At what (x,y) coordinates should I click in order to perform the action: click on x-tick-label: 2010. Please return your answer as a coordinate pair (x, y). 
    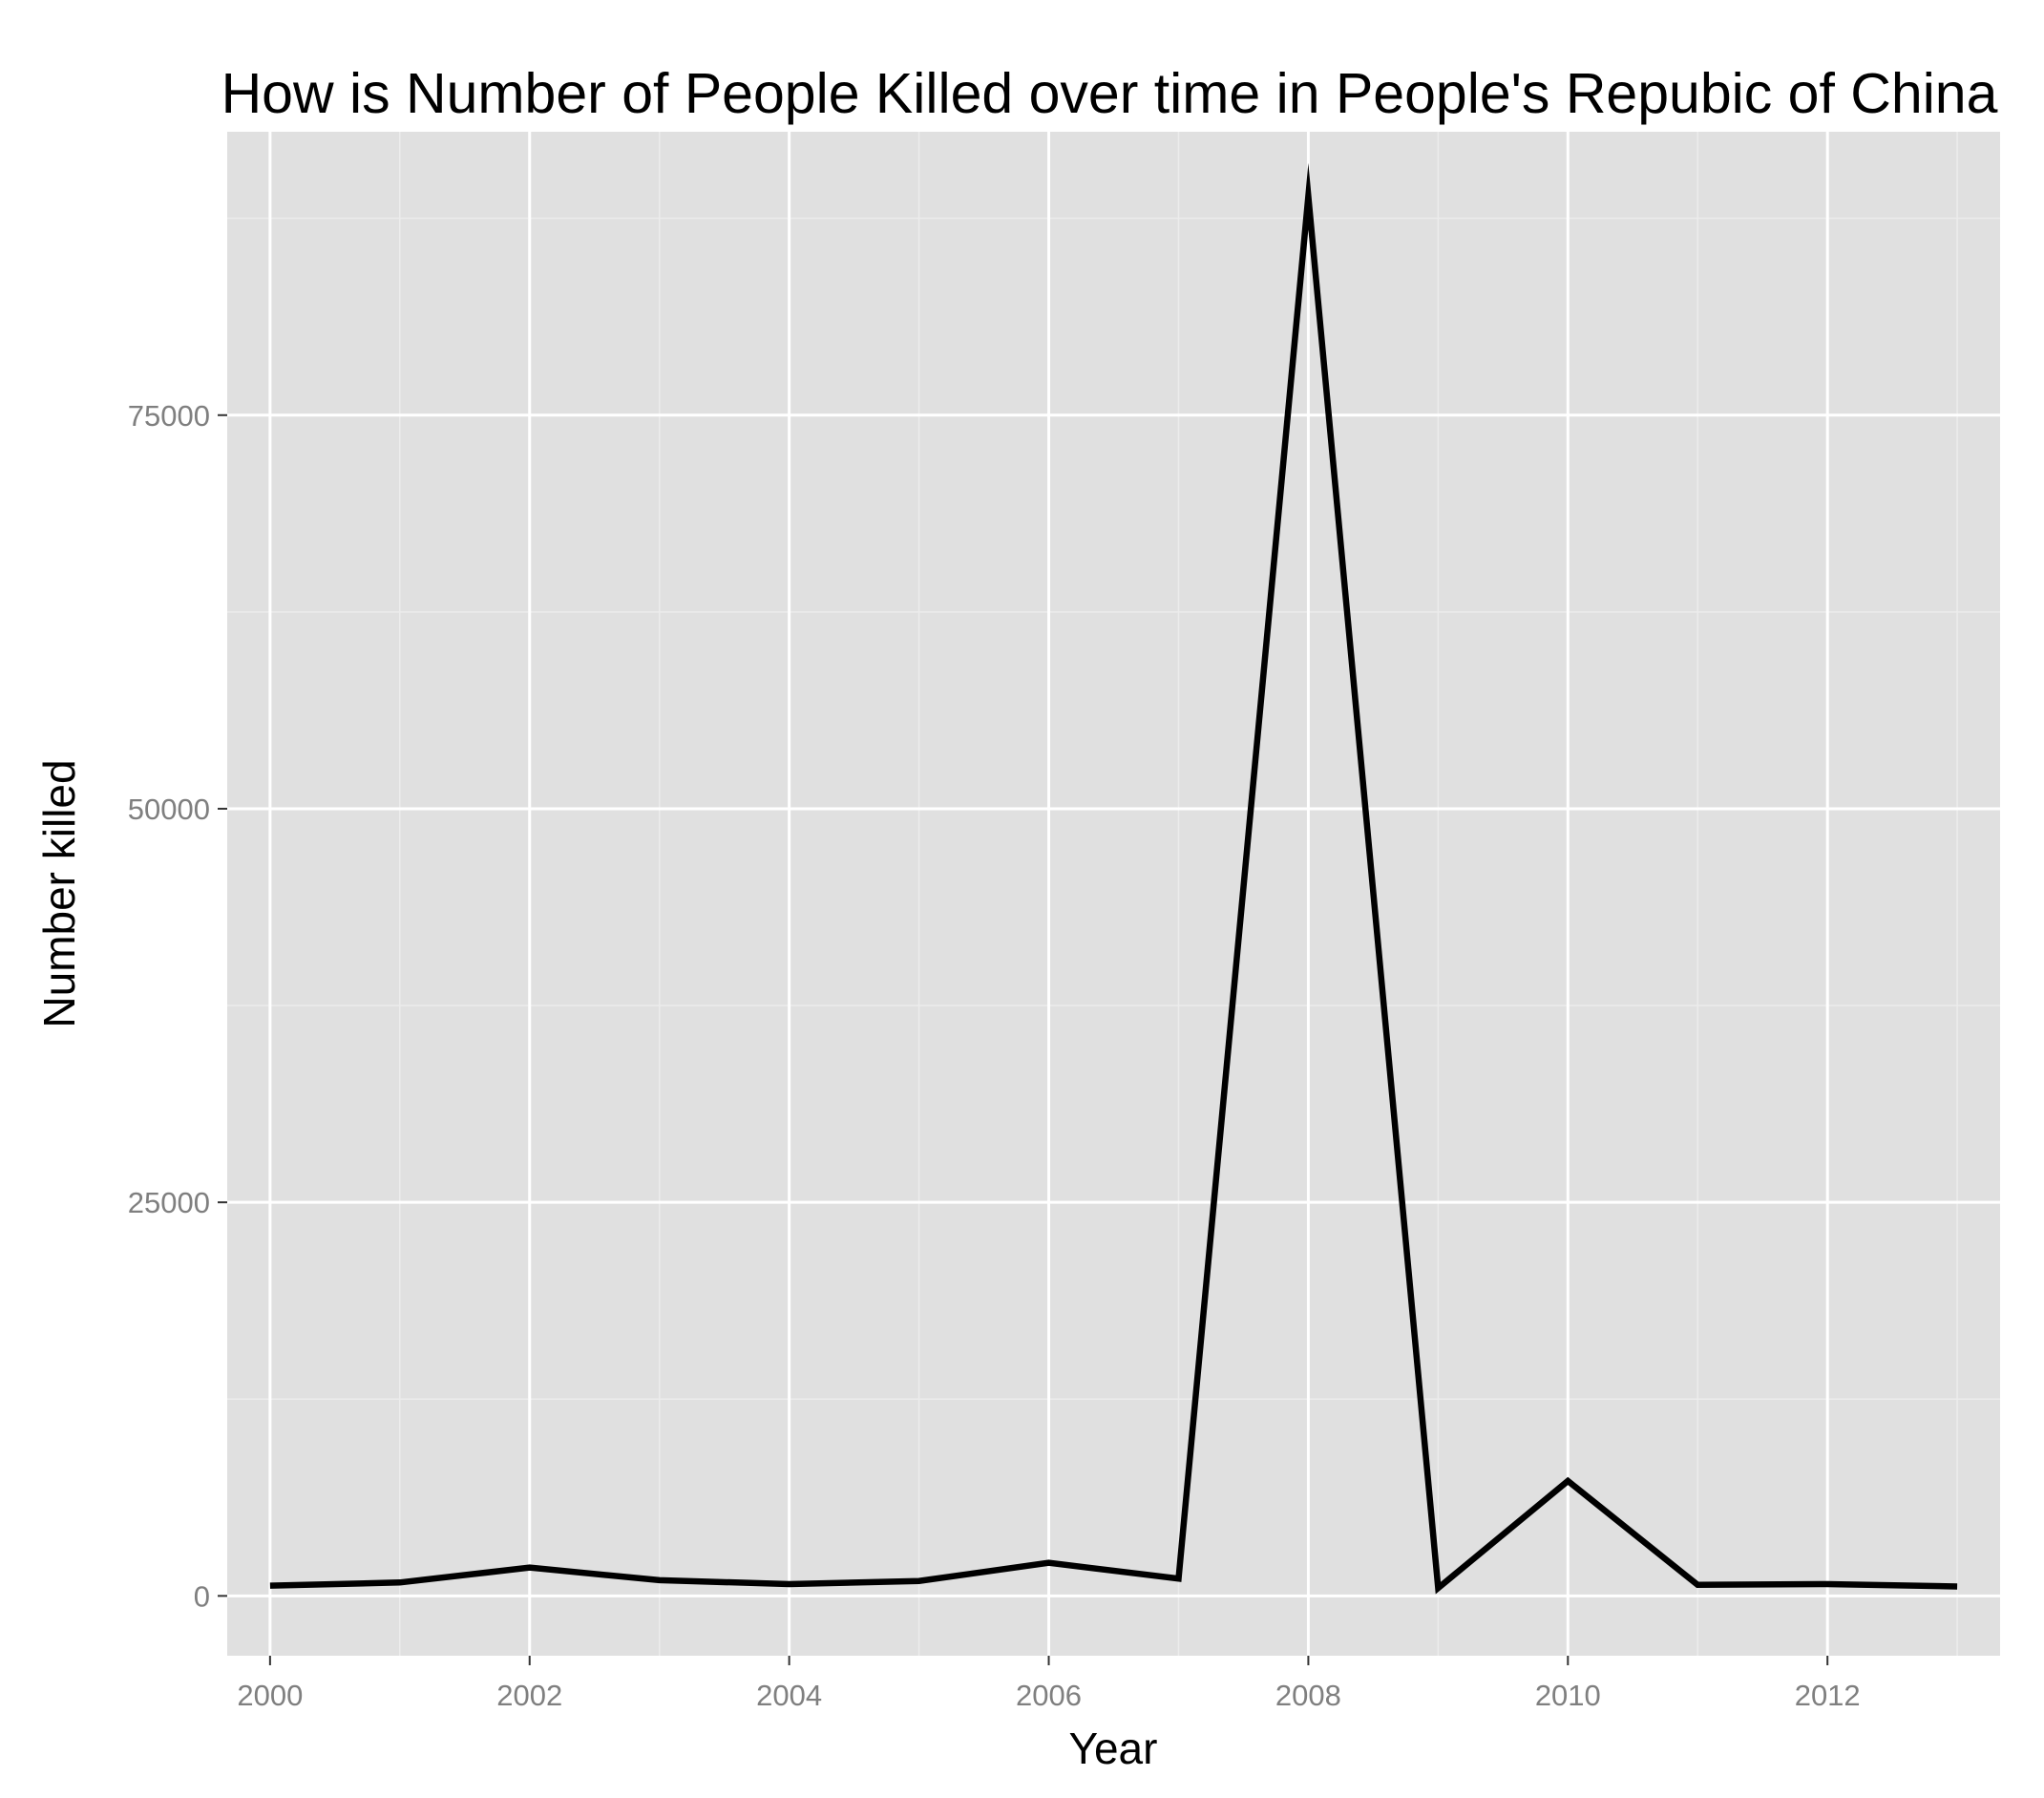
    Looking at the image, I should click on (1568, 1695).